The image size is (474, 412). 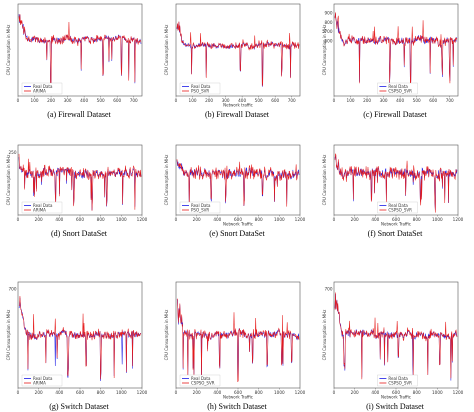 I want to click on y-tick-label: 900, so click(x=329, y=13).